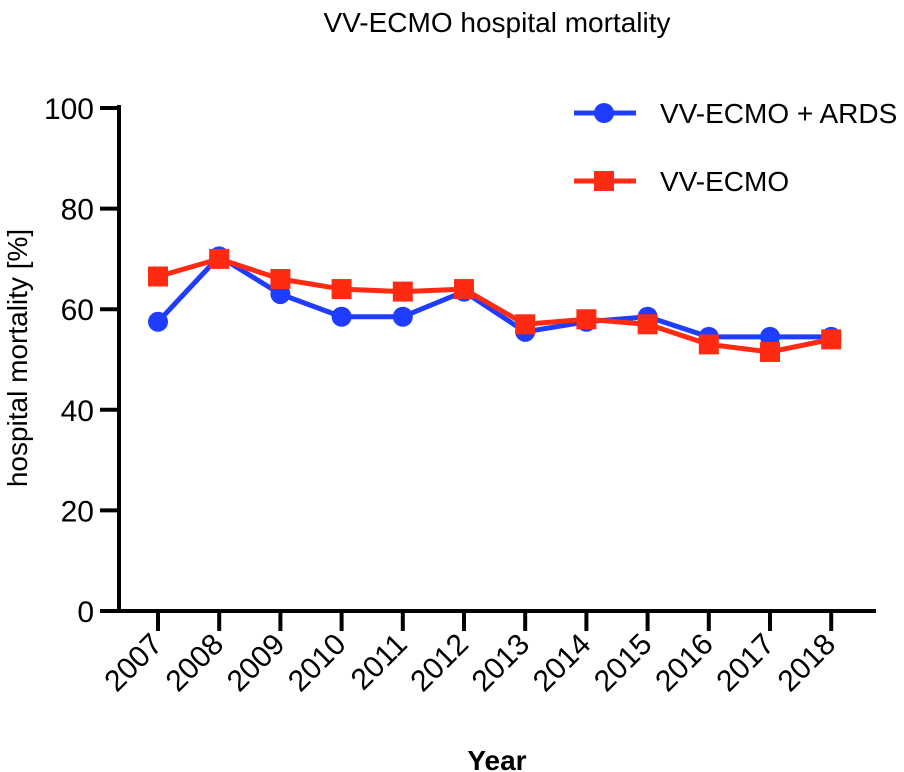 This screenshot has height=772, width=904. Describe the element at coordinates (195, 663) in the screenshot. I see `x-tick-label: 2008` at that location.